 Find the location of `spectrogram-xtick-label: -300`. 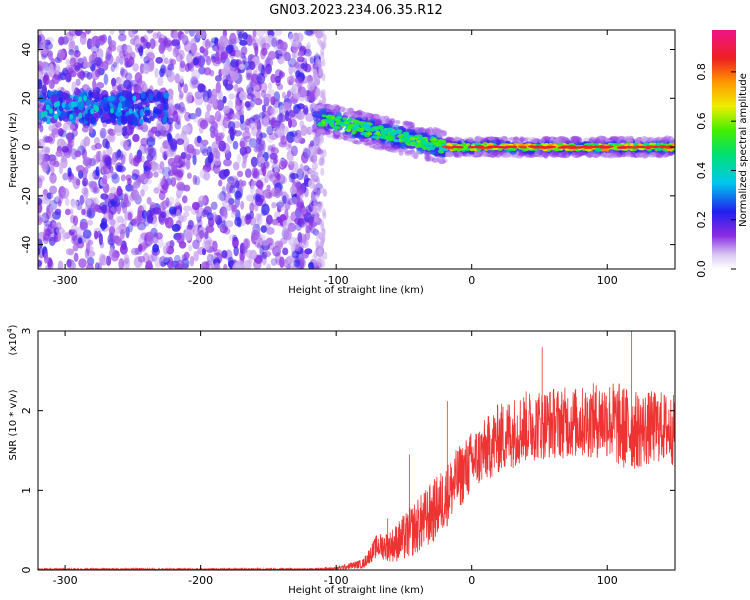

spectrogram-xtick-label: -300 is located at coordinates (65, 280).